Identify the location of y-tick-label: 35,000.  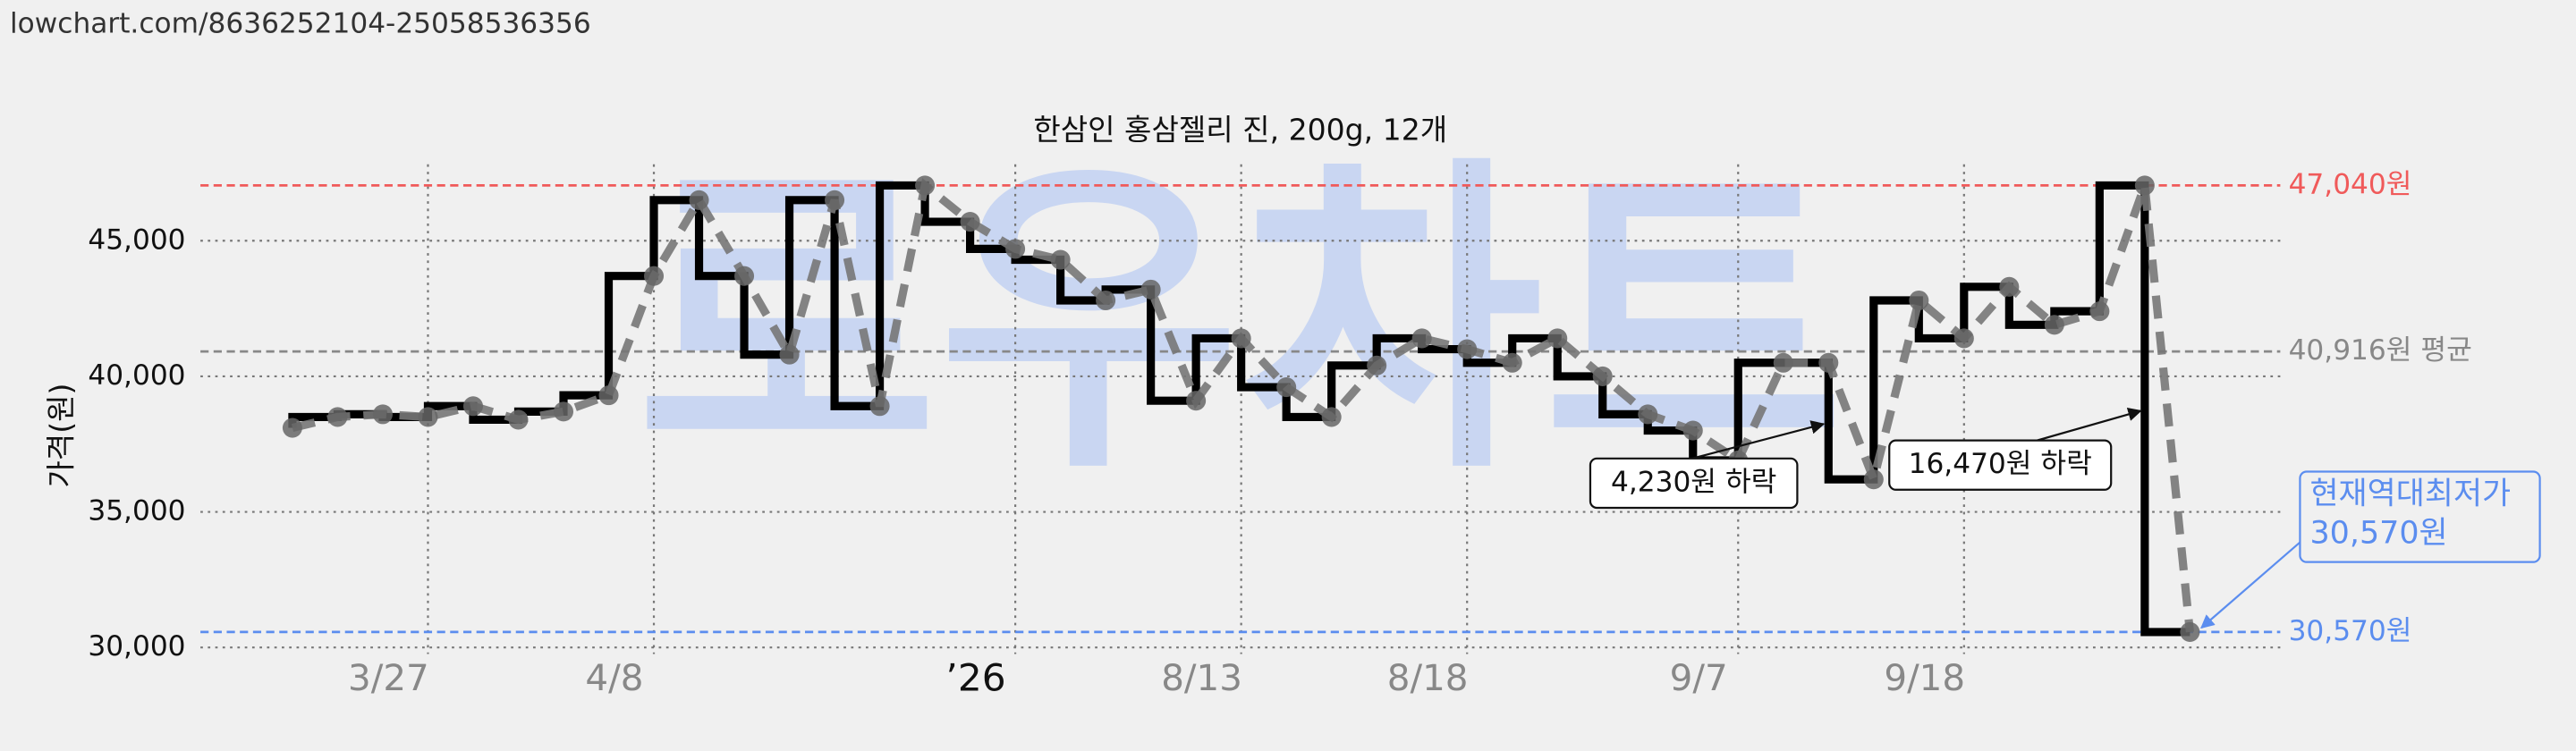
(136, 511).